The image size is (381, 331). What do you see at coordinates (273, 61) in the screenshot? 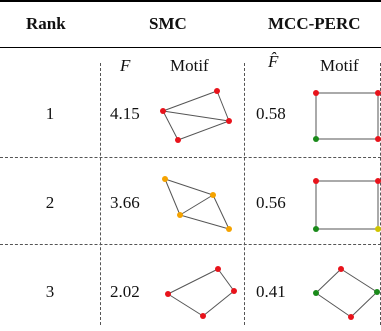
I see `mcc-f-hat-label: F̂` at bounding box center [273, 61].